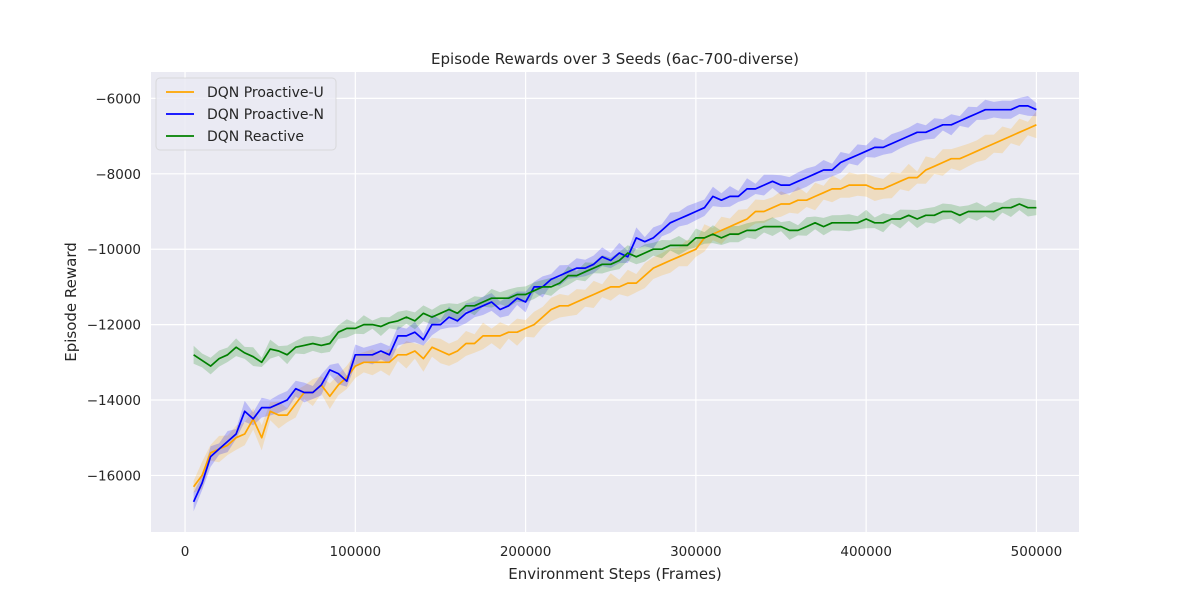 The width and height of the screenshot is (1200, 600). Describe the element at coordinates (866, 552) in the screenshot. I see `x-tick-label: 400000` at that location.